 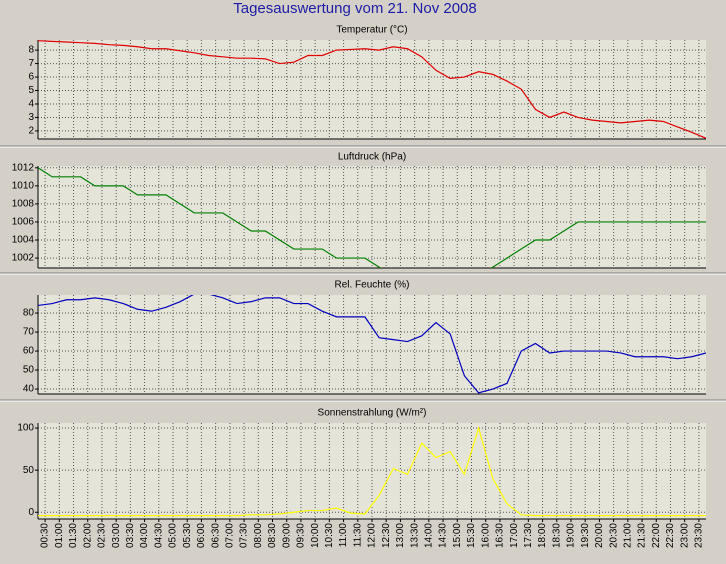 I want to click on x-tick-label: 13:00, so click(x=400, y=535).